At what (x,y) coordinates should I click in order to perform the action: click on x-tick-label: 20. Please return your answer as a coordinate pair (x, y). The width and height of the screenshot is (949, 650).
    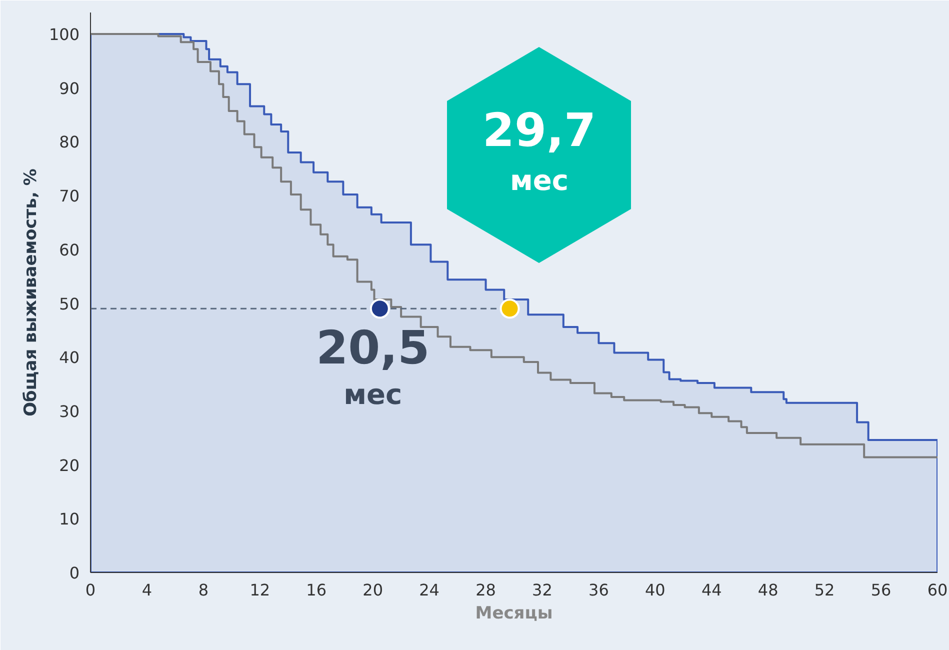
    Looking at the image, I should click on (373, 590).